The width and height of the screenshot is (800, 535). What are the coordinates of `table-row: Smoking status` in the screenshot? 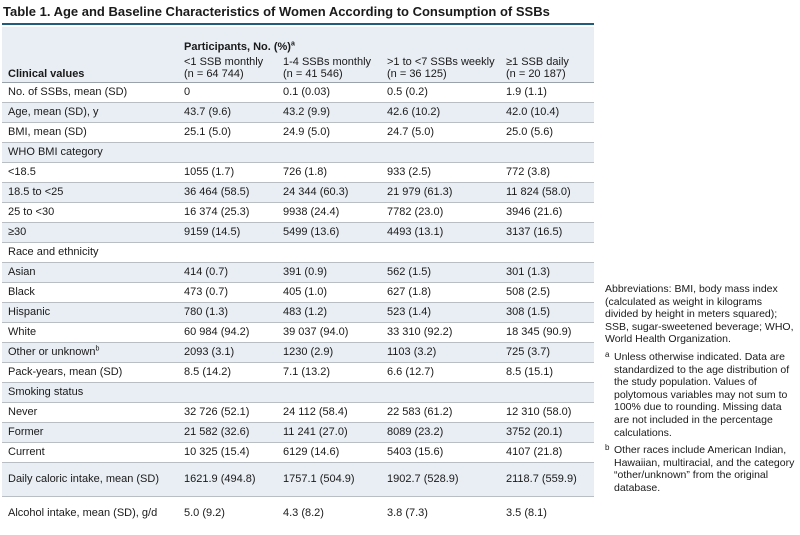 It's located at (298, 392).